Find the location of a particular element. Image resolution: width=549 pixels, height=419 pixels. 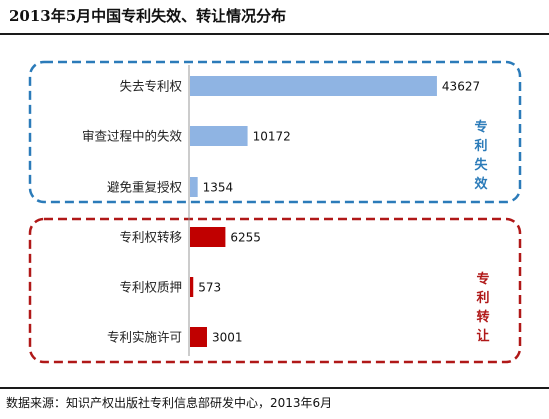

source-note: 数据来源：知识产权出版社专利信息部研发中心，2013年6月 is located at coordinates (169, 403).